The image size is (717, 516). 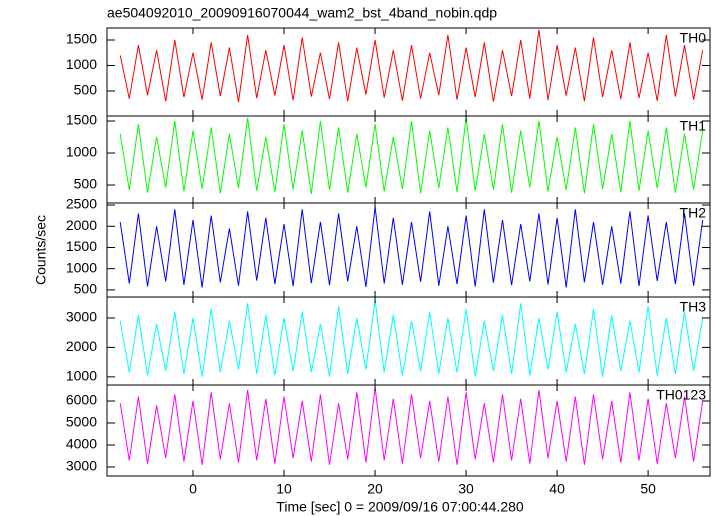 I want to click on x-tick-label: 10, so click(x=284, y=489).